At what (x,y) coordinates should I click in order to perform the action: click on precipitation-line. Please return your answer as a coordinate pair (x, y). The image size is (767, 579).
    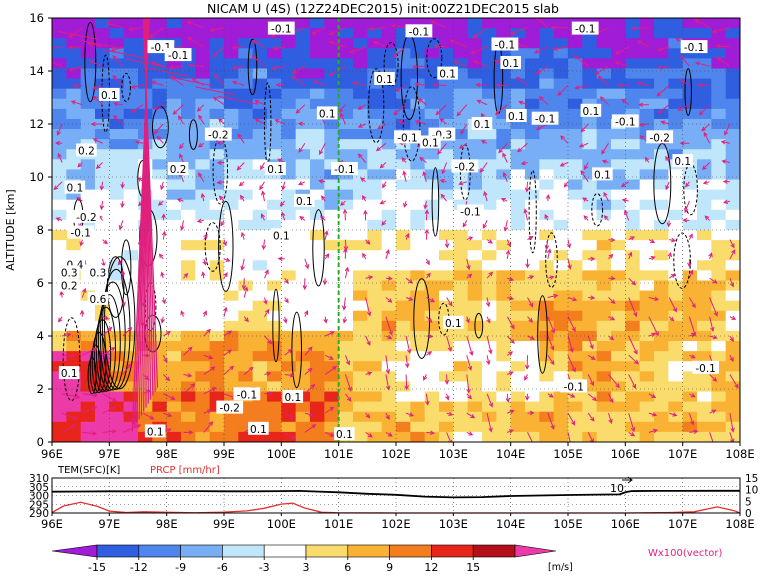
    Looking at the image, I should click on (396, 507).